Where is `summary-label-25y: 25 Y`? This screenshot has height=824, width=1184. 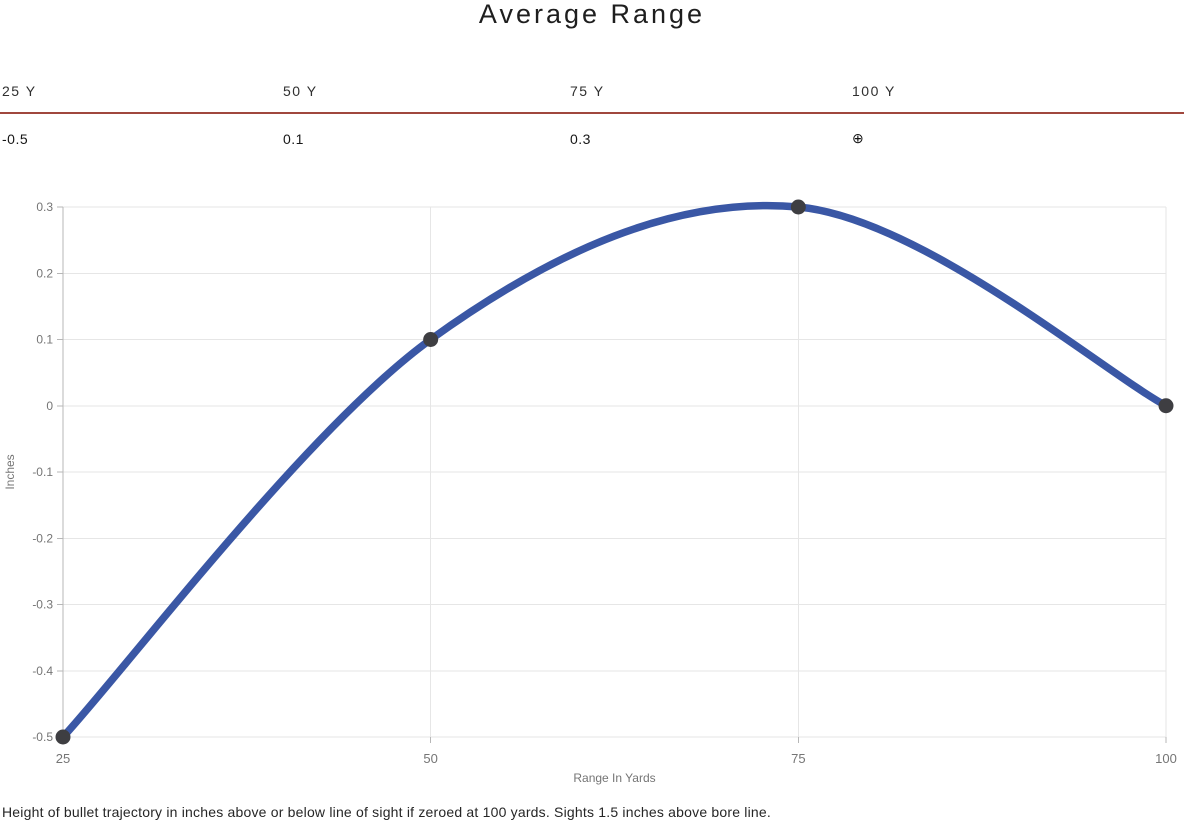
summary-label-25y: 25 Y is located at coordinates (19, 91).